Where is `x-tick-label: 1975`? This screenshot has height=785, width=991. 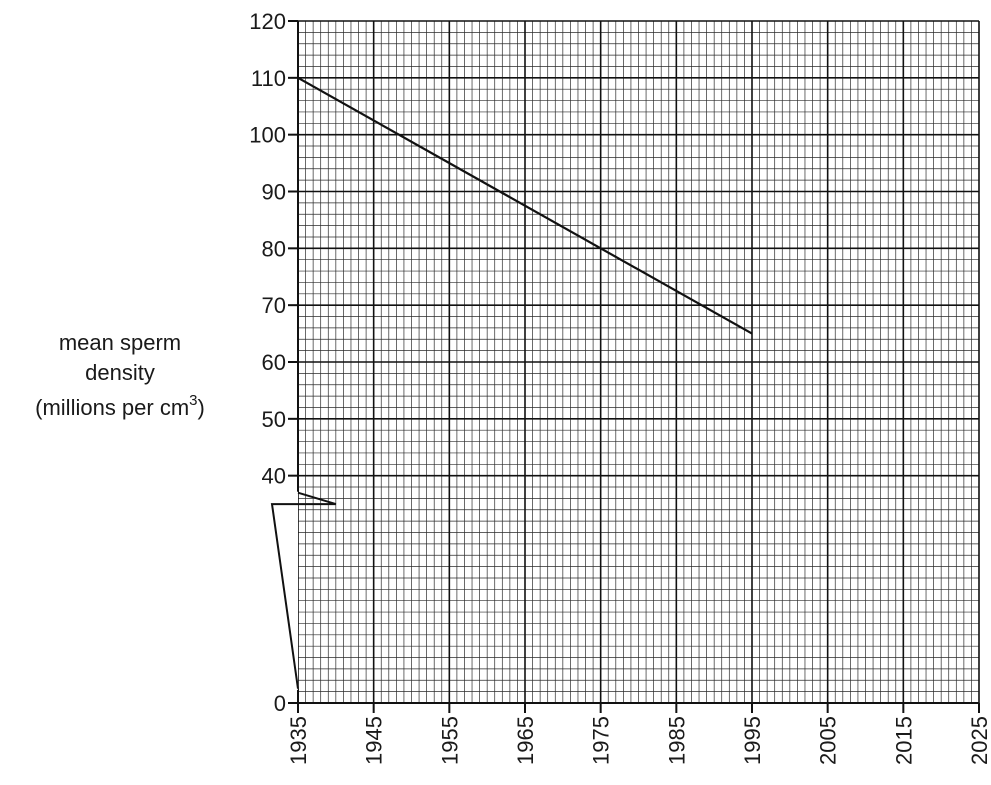 x-tick-label: 1975 is located at coordinates (601, 740).